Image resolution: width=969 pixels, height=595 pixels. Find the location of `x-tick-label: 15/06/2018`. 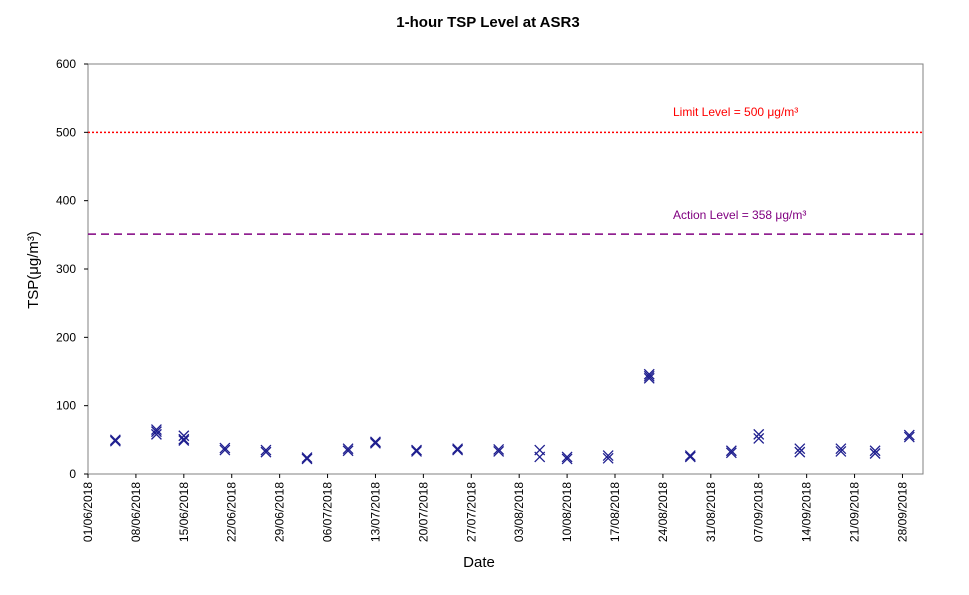

x-tick-label: 15/06/2018 is located at coordinates (184, 512).